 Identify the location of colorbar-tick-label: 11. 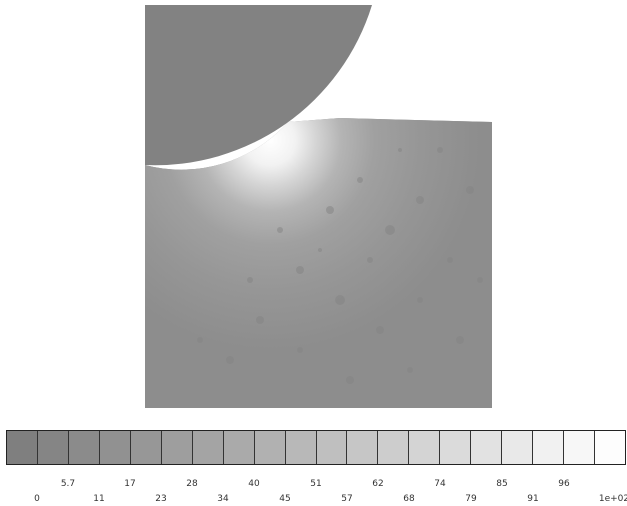
(99, 499).